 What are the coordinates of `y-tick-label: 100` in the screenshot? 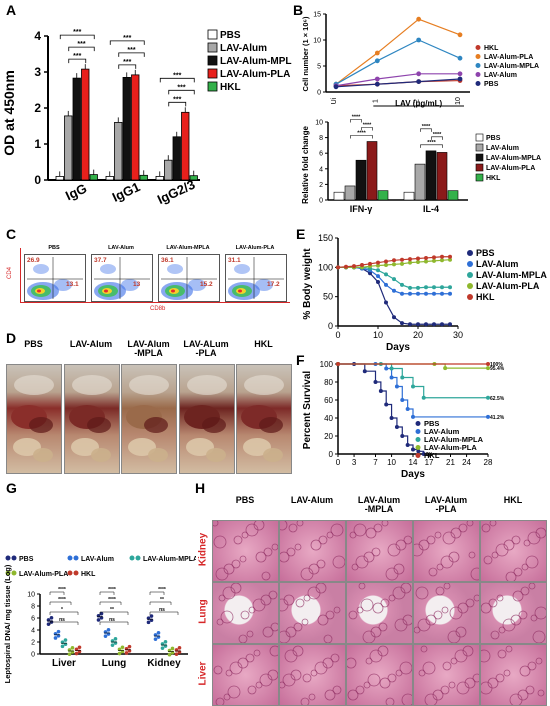 It's located at (325, 267).